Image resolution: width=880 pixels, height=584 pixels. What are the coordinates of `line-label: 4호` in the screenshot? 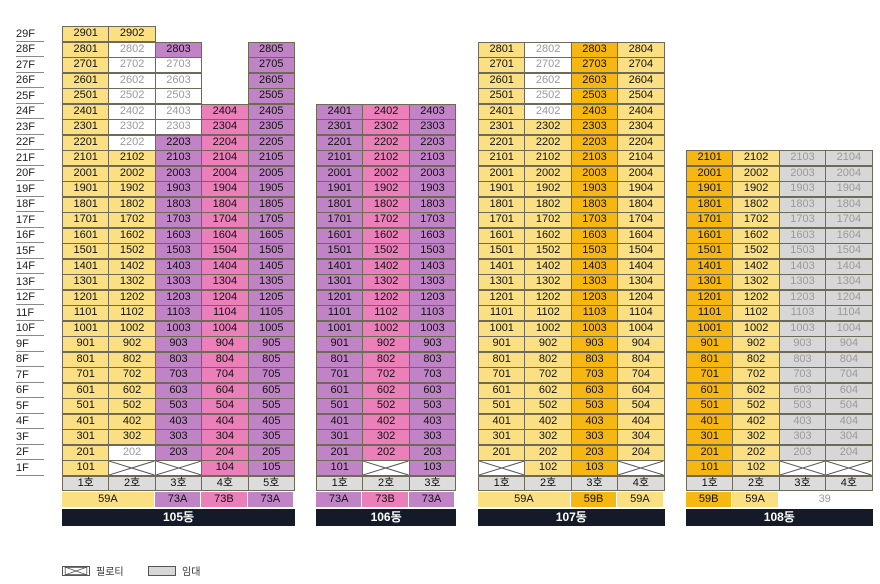 It's located at (225, 483).